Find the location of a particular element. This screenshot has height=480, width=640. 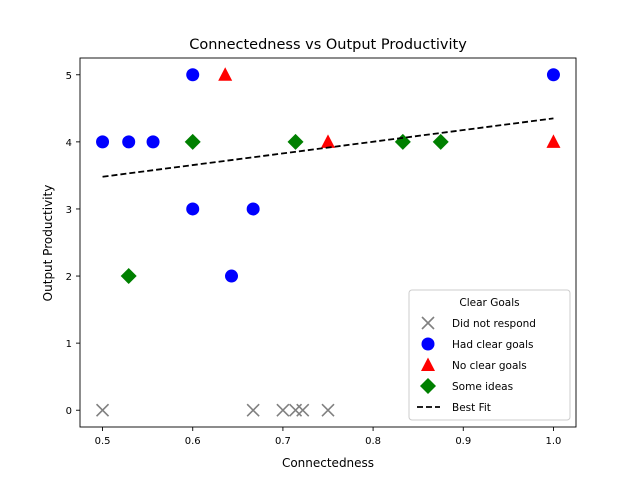

legend-label-had-clear-goals: Had clear goals is located at coordinates (492, 345).